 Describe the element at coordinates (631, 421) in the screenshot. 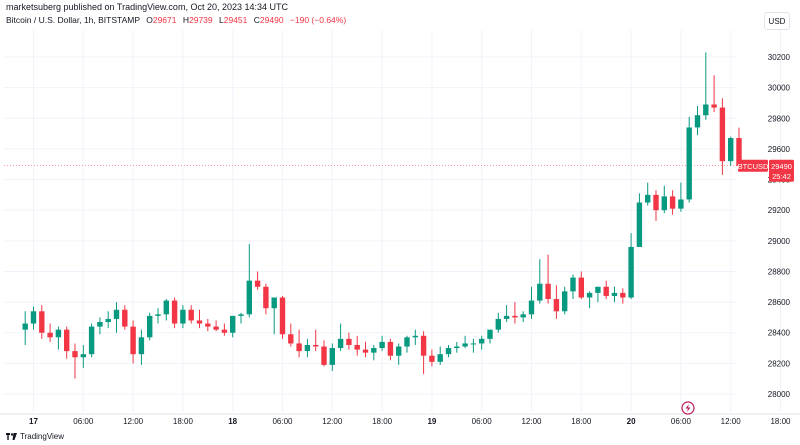

I see `x-tick-label: 20` at that location.